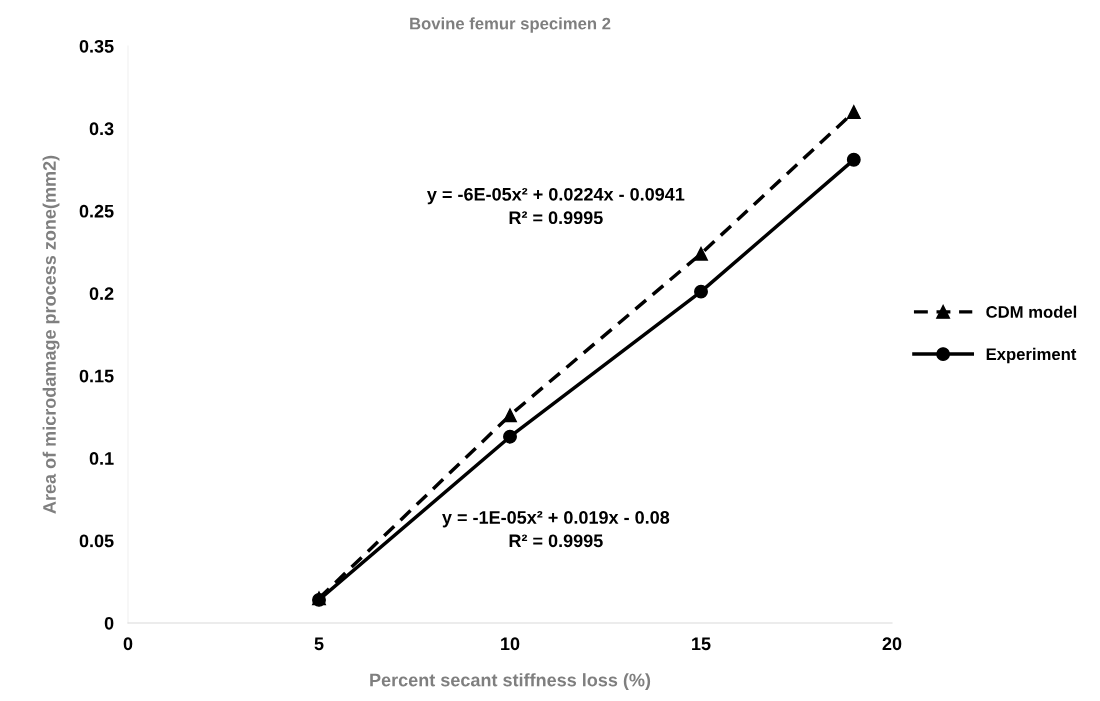 This screenshot has width=1100, height=701. Describe the element at coordinates (701, 644) in the screenshot. I see `x-tick-label: 15` at that location.